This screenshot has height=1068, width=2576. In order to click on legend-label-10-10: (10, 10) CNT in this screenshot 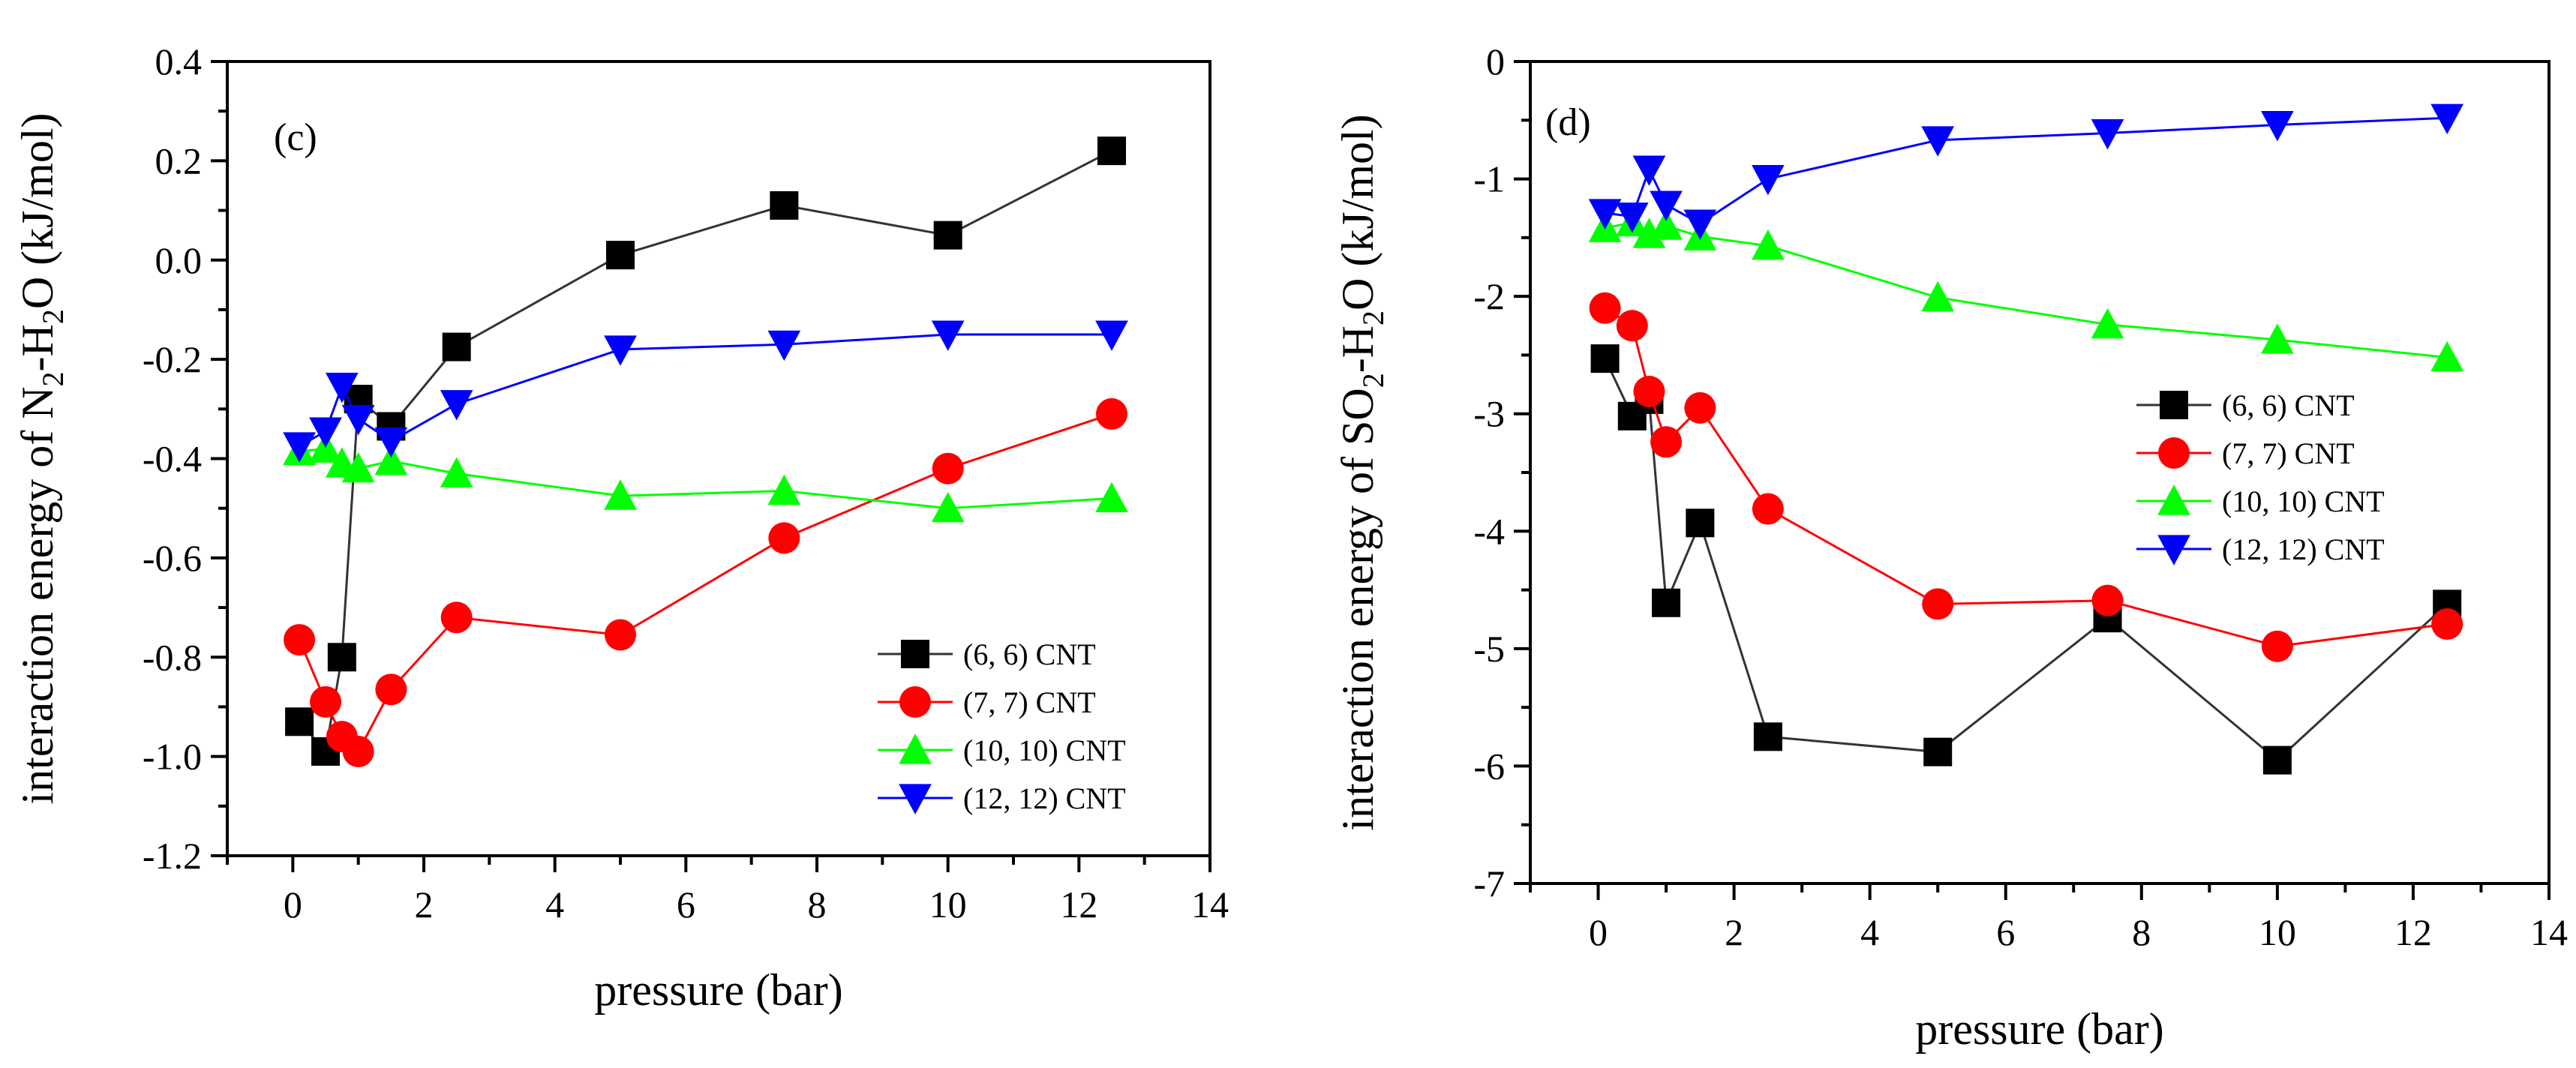, I will do `click(1044, 750)`.